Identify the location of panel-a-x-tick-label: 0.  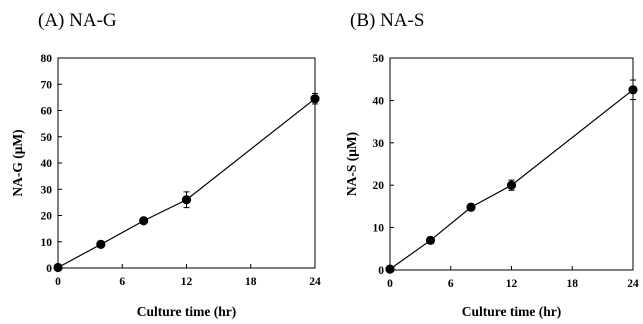
(58, 282).